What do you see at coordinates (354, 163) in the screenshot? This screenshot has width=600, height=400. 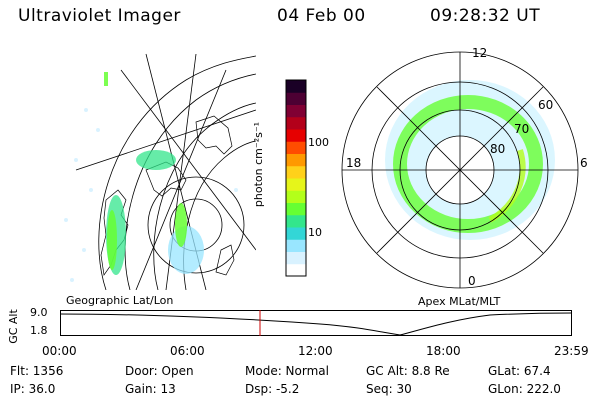 I see `mlt-label-18: 18` at bounding box center [354, 163].